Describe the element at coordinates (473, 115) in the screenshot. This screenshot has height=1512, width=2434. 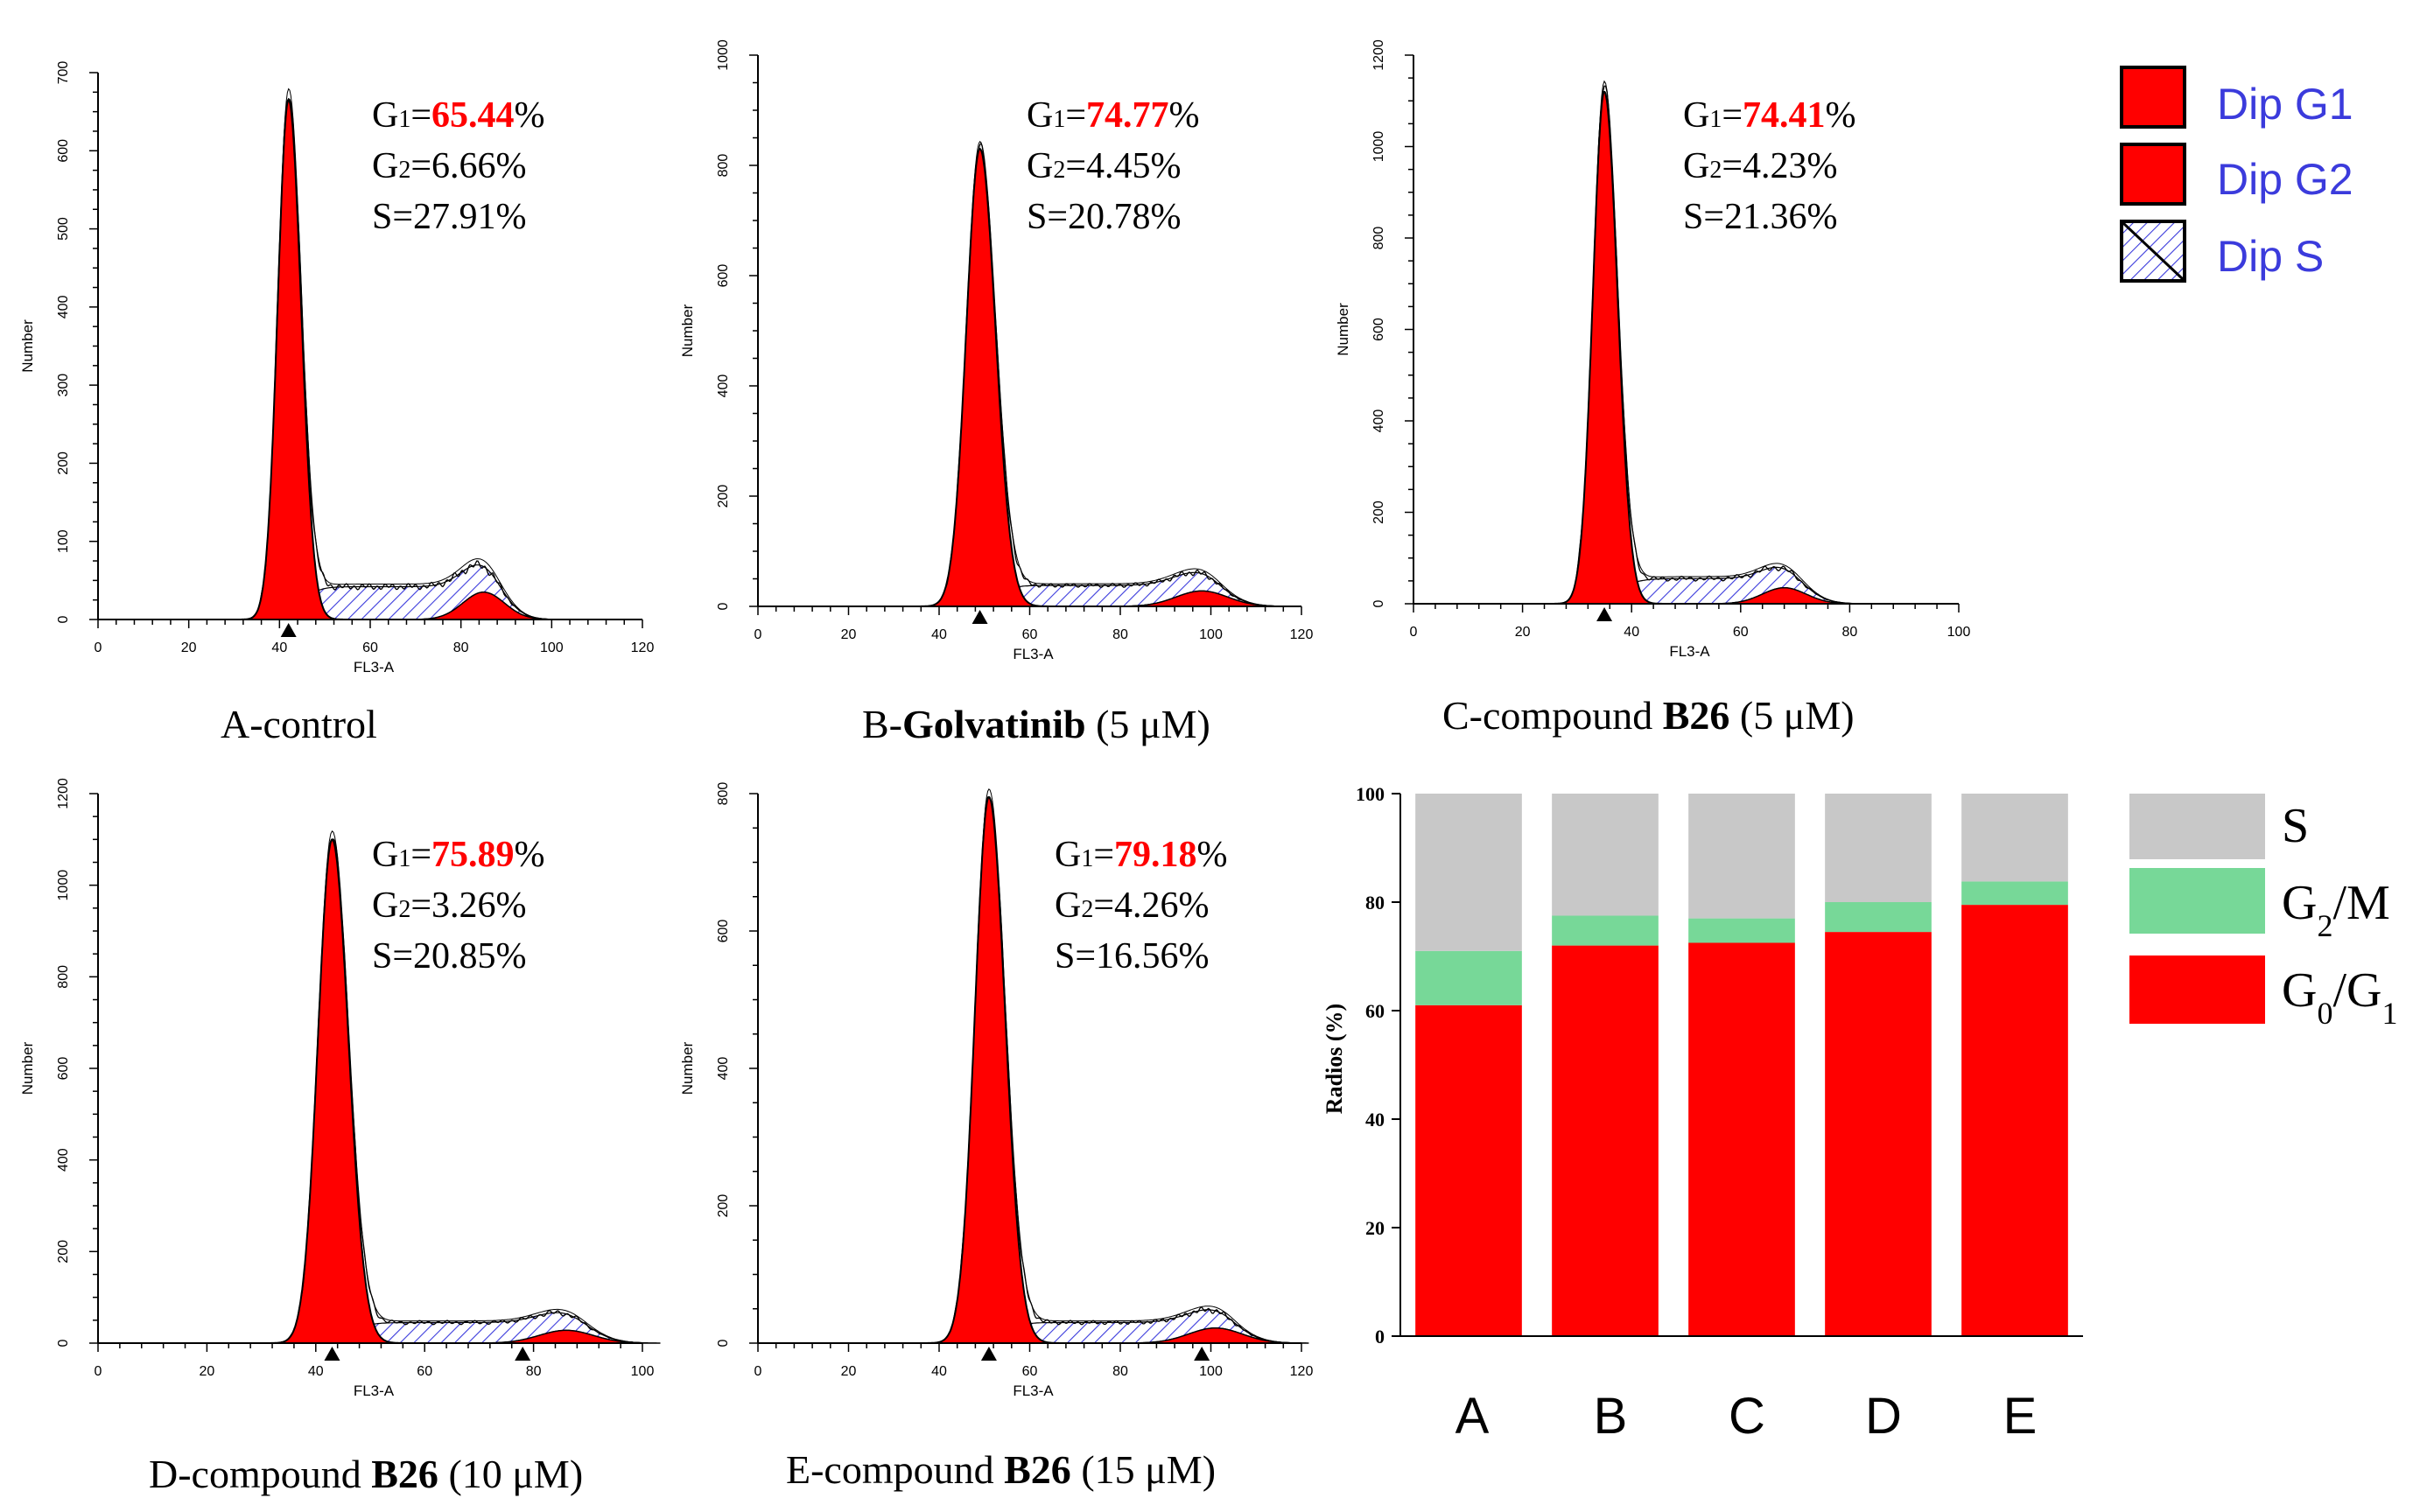
I see `stat-g1-value: 65.44` at that location.